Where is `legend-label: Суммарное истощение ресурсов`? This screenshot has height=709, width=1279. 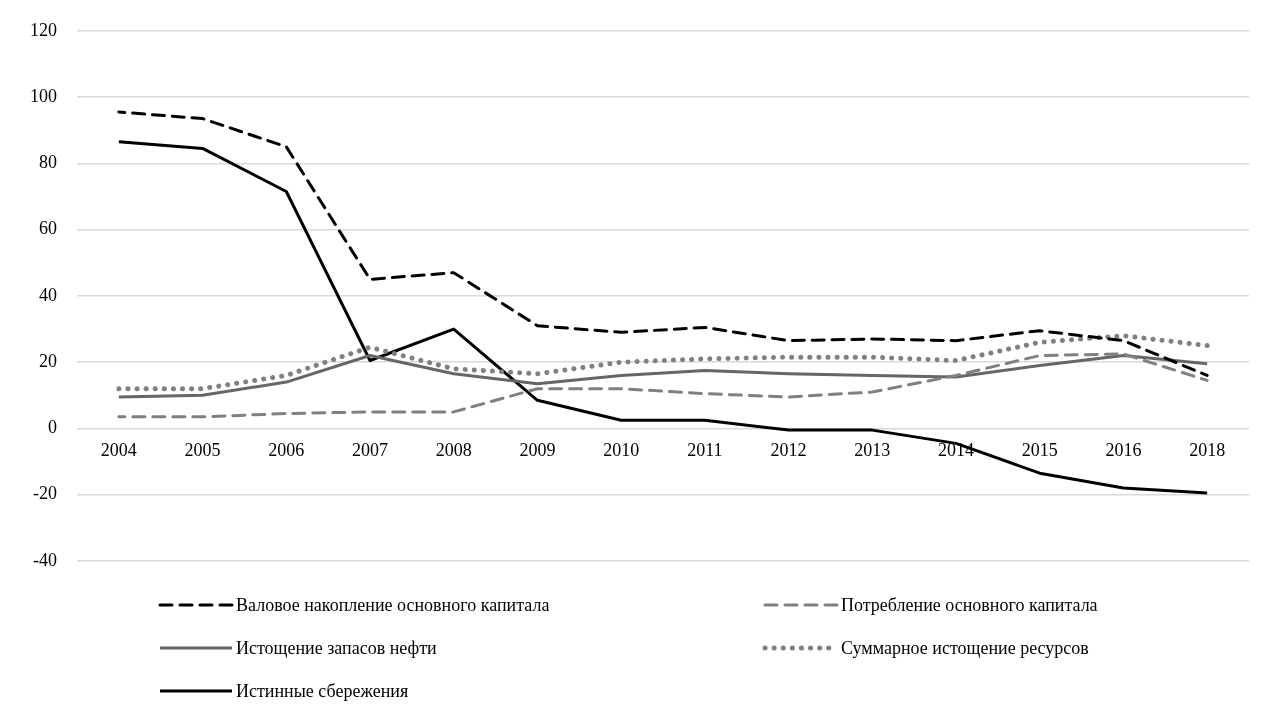
legend-label: Суммарное истощение ресурсов is located at coordinates (965, 647).